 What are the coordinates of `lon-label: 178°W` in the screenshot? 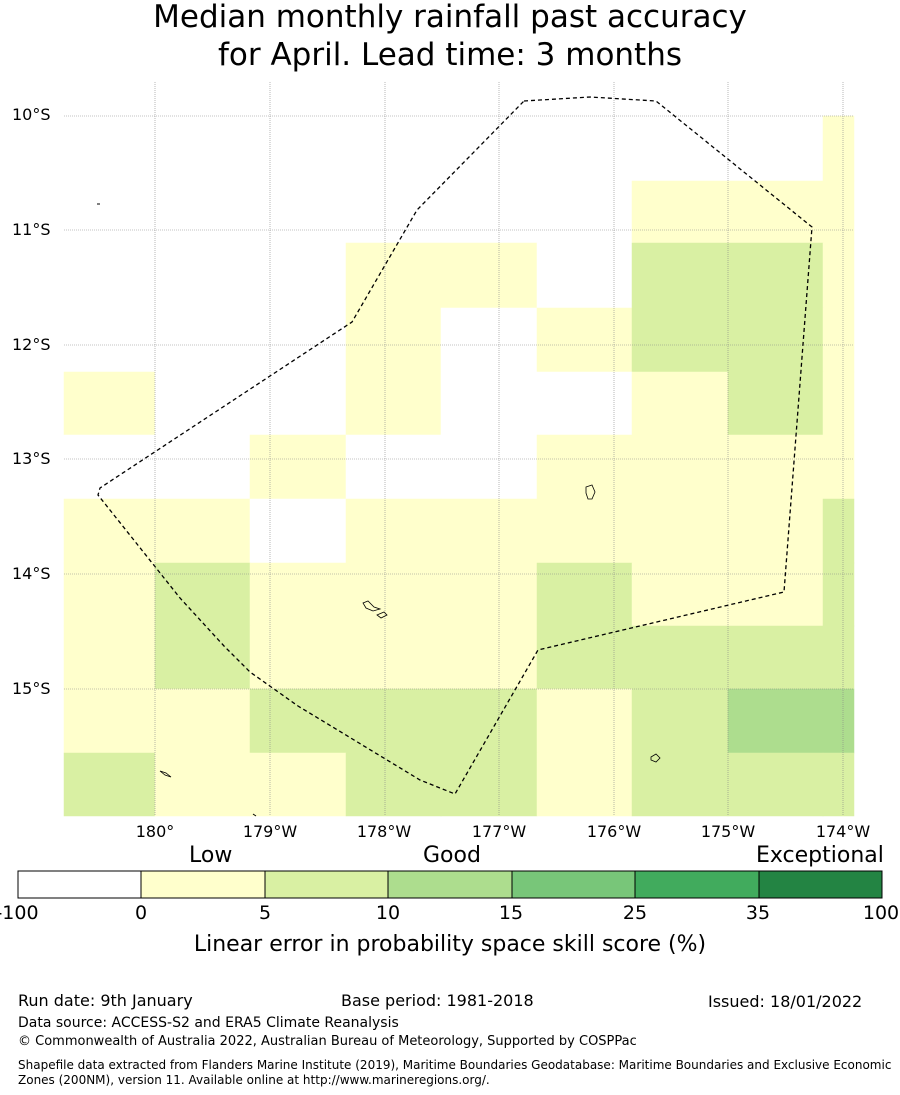 It's located at (384, 831).